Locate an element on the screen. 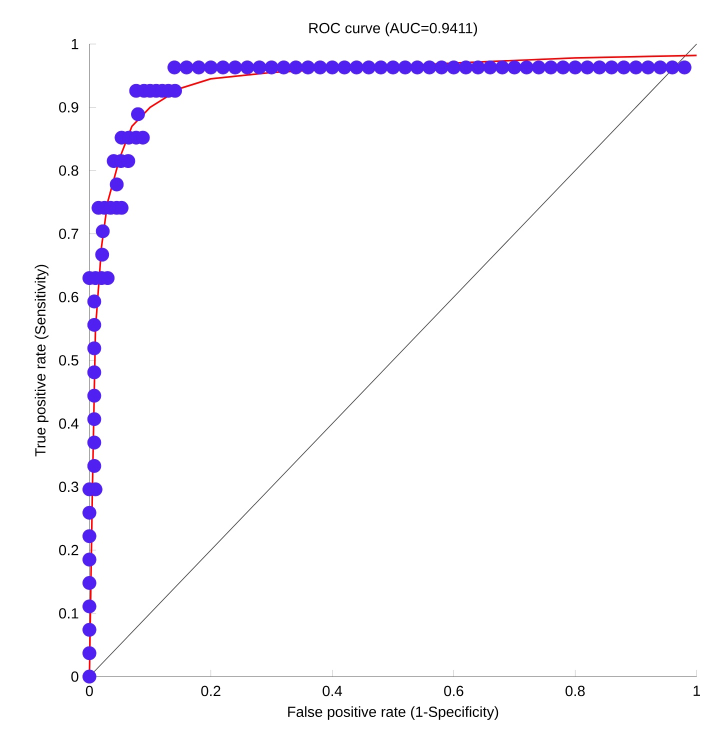 This screenshot has height=738, width=717. x-tick-label: 0.4 is located at coordinates (332, 691).